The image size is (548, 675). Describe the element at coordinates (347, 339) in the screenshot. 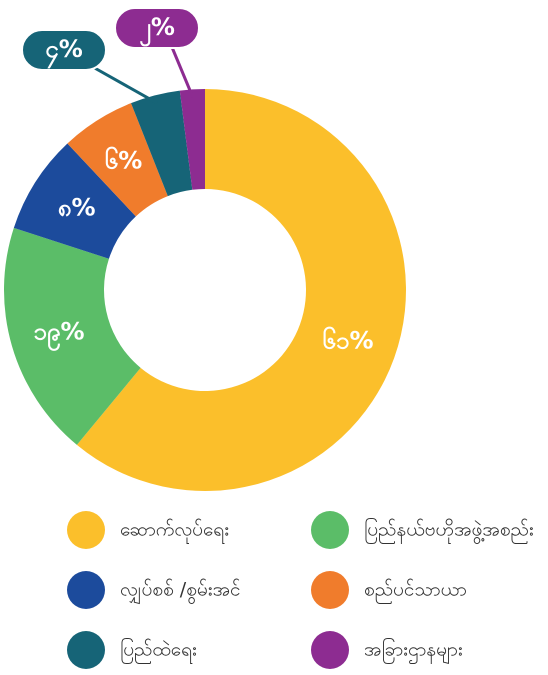

I see `value-label: ၆၁%` at that location.